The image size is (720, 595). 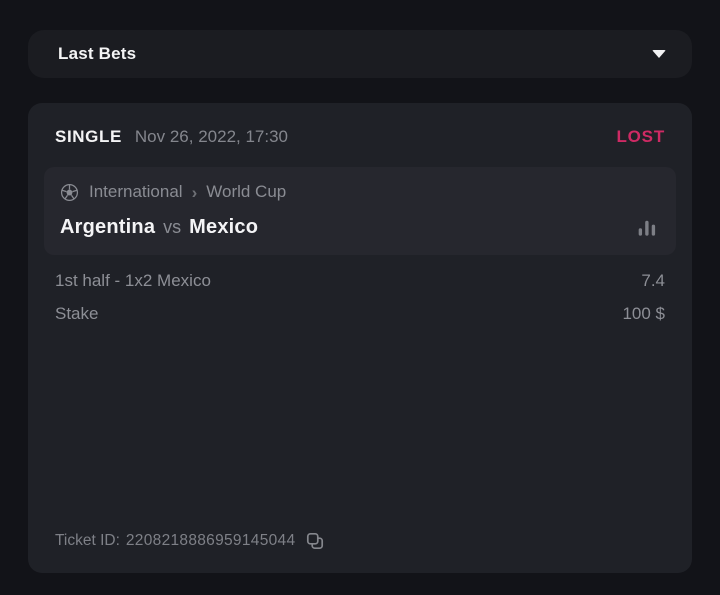 What do you see at coordinates (360, 137) in the screenshot?
I see `bet-card-header: SINGLE Nov 26, 2022, 17:30 LOST` at bounding box center [360, 137].